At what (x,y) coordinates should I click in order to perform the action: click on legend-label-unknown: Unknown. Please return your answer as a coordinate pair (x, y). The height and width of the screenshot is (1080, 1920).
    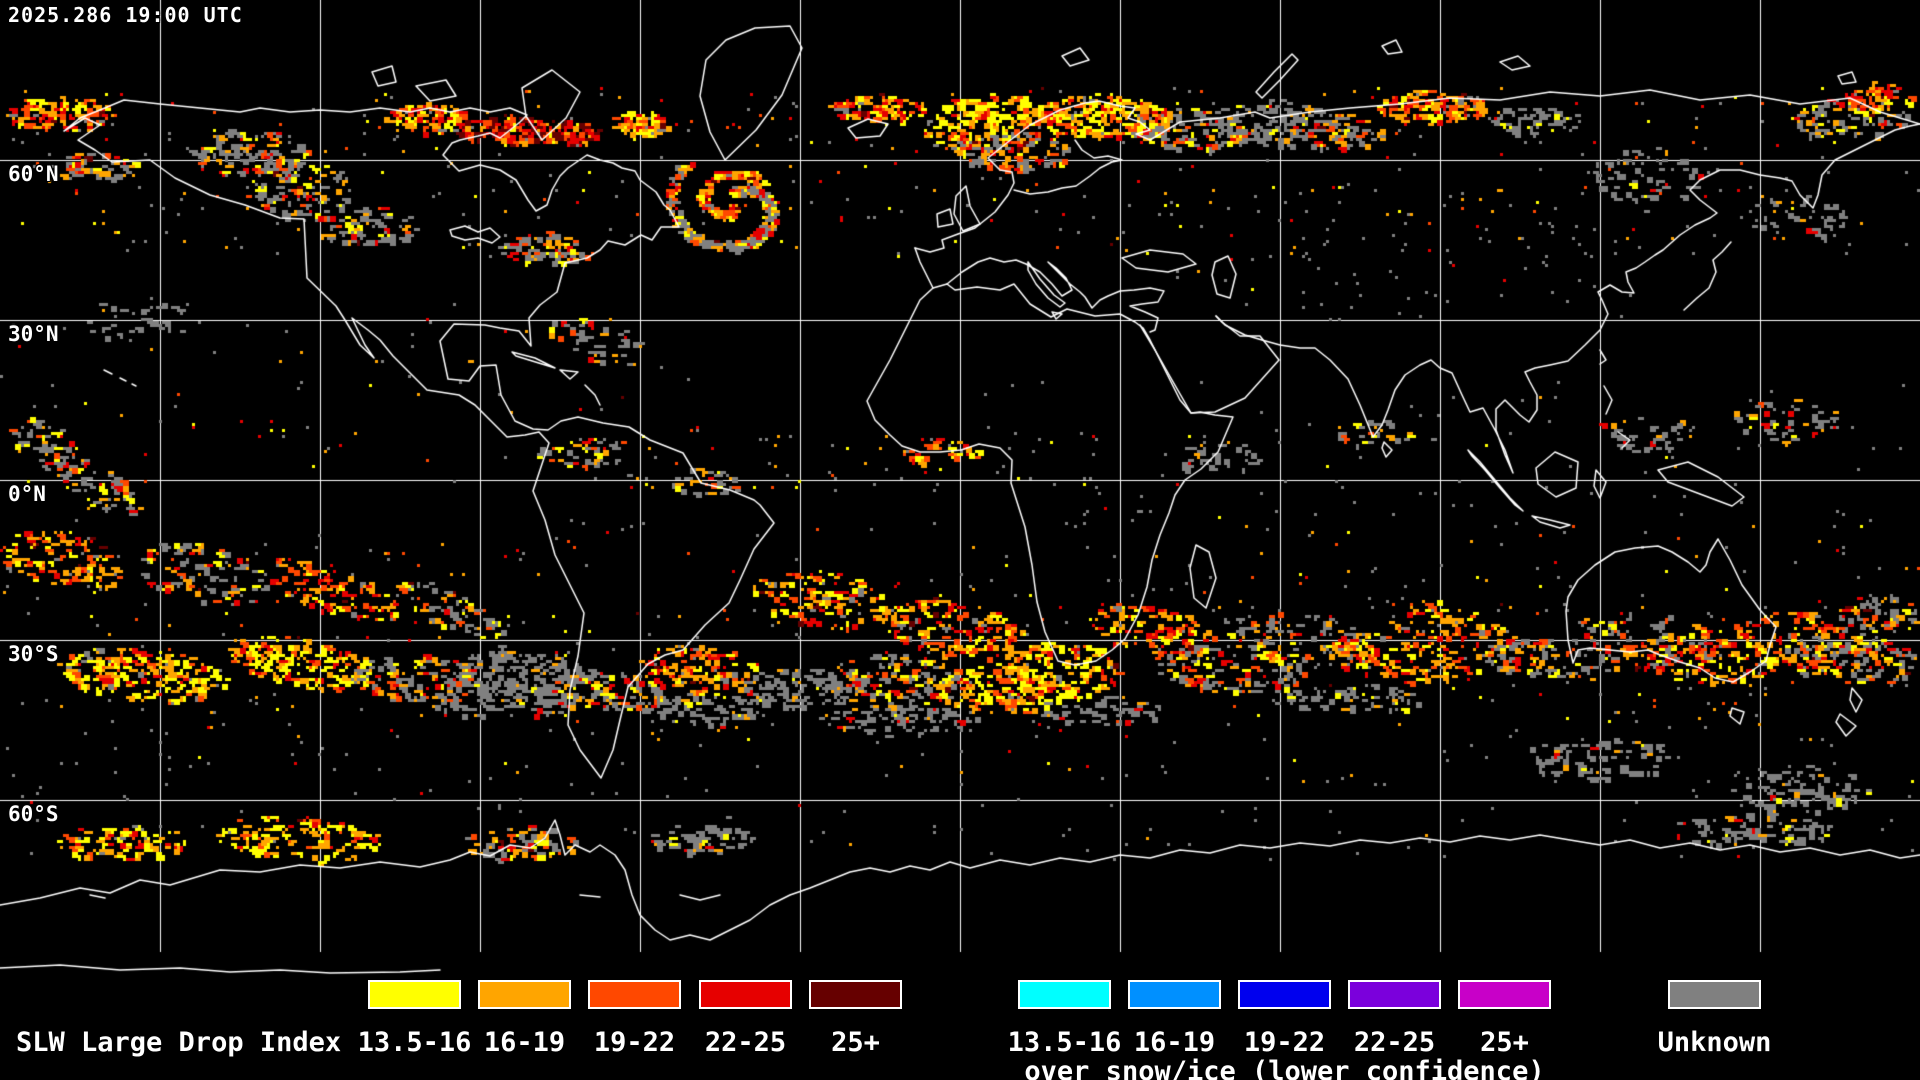
    Looking at the image, I should click on (1714, 1042).